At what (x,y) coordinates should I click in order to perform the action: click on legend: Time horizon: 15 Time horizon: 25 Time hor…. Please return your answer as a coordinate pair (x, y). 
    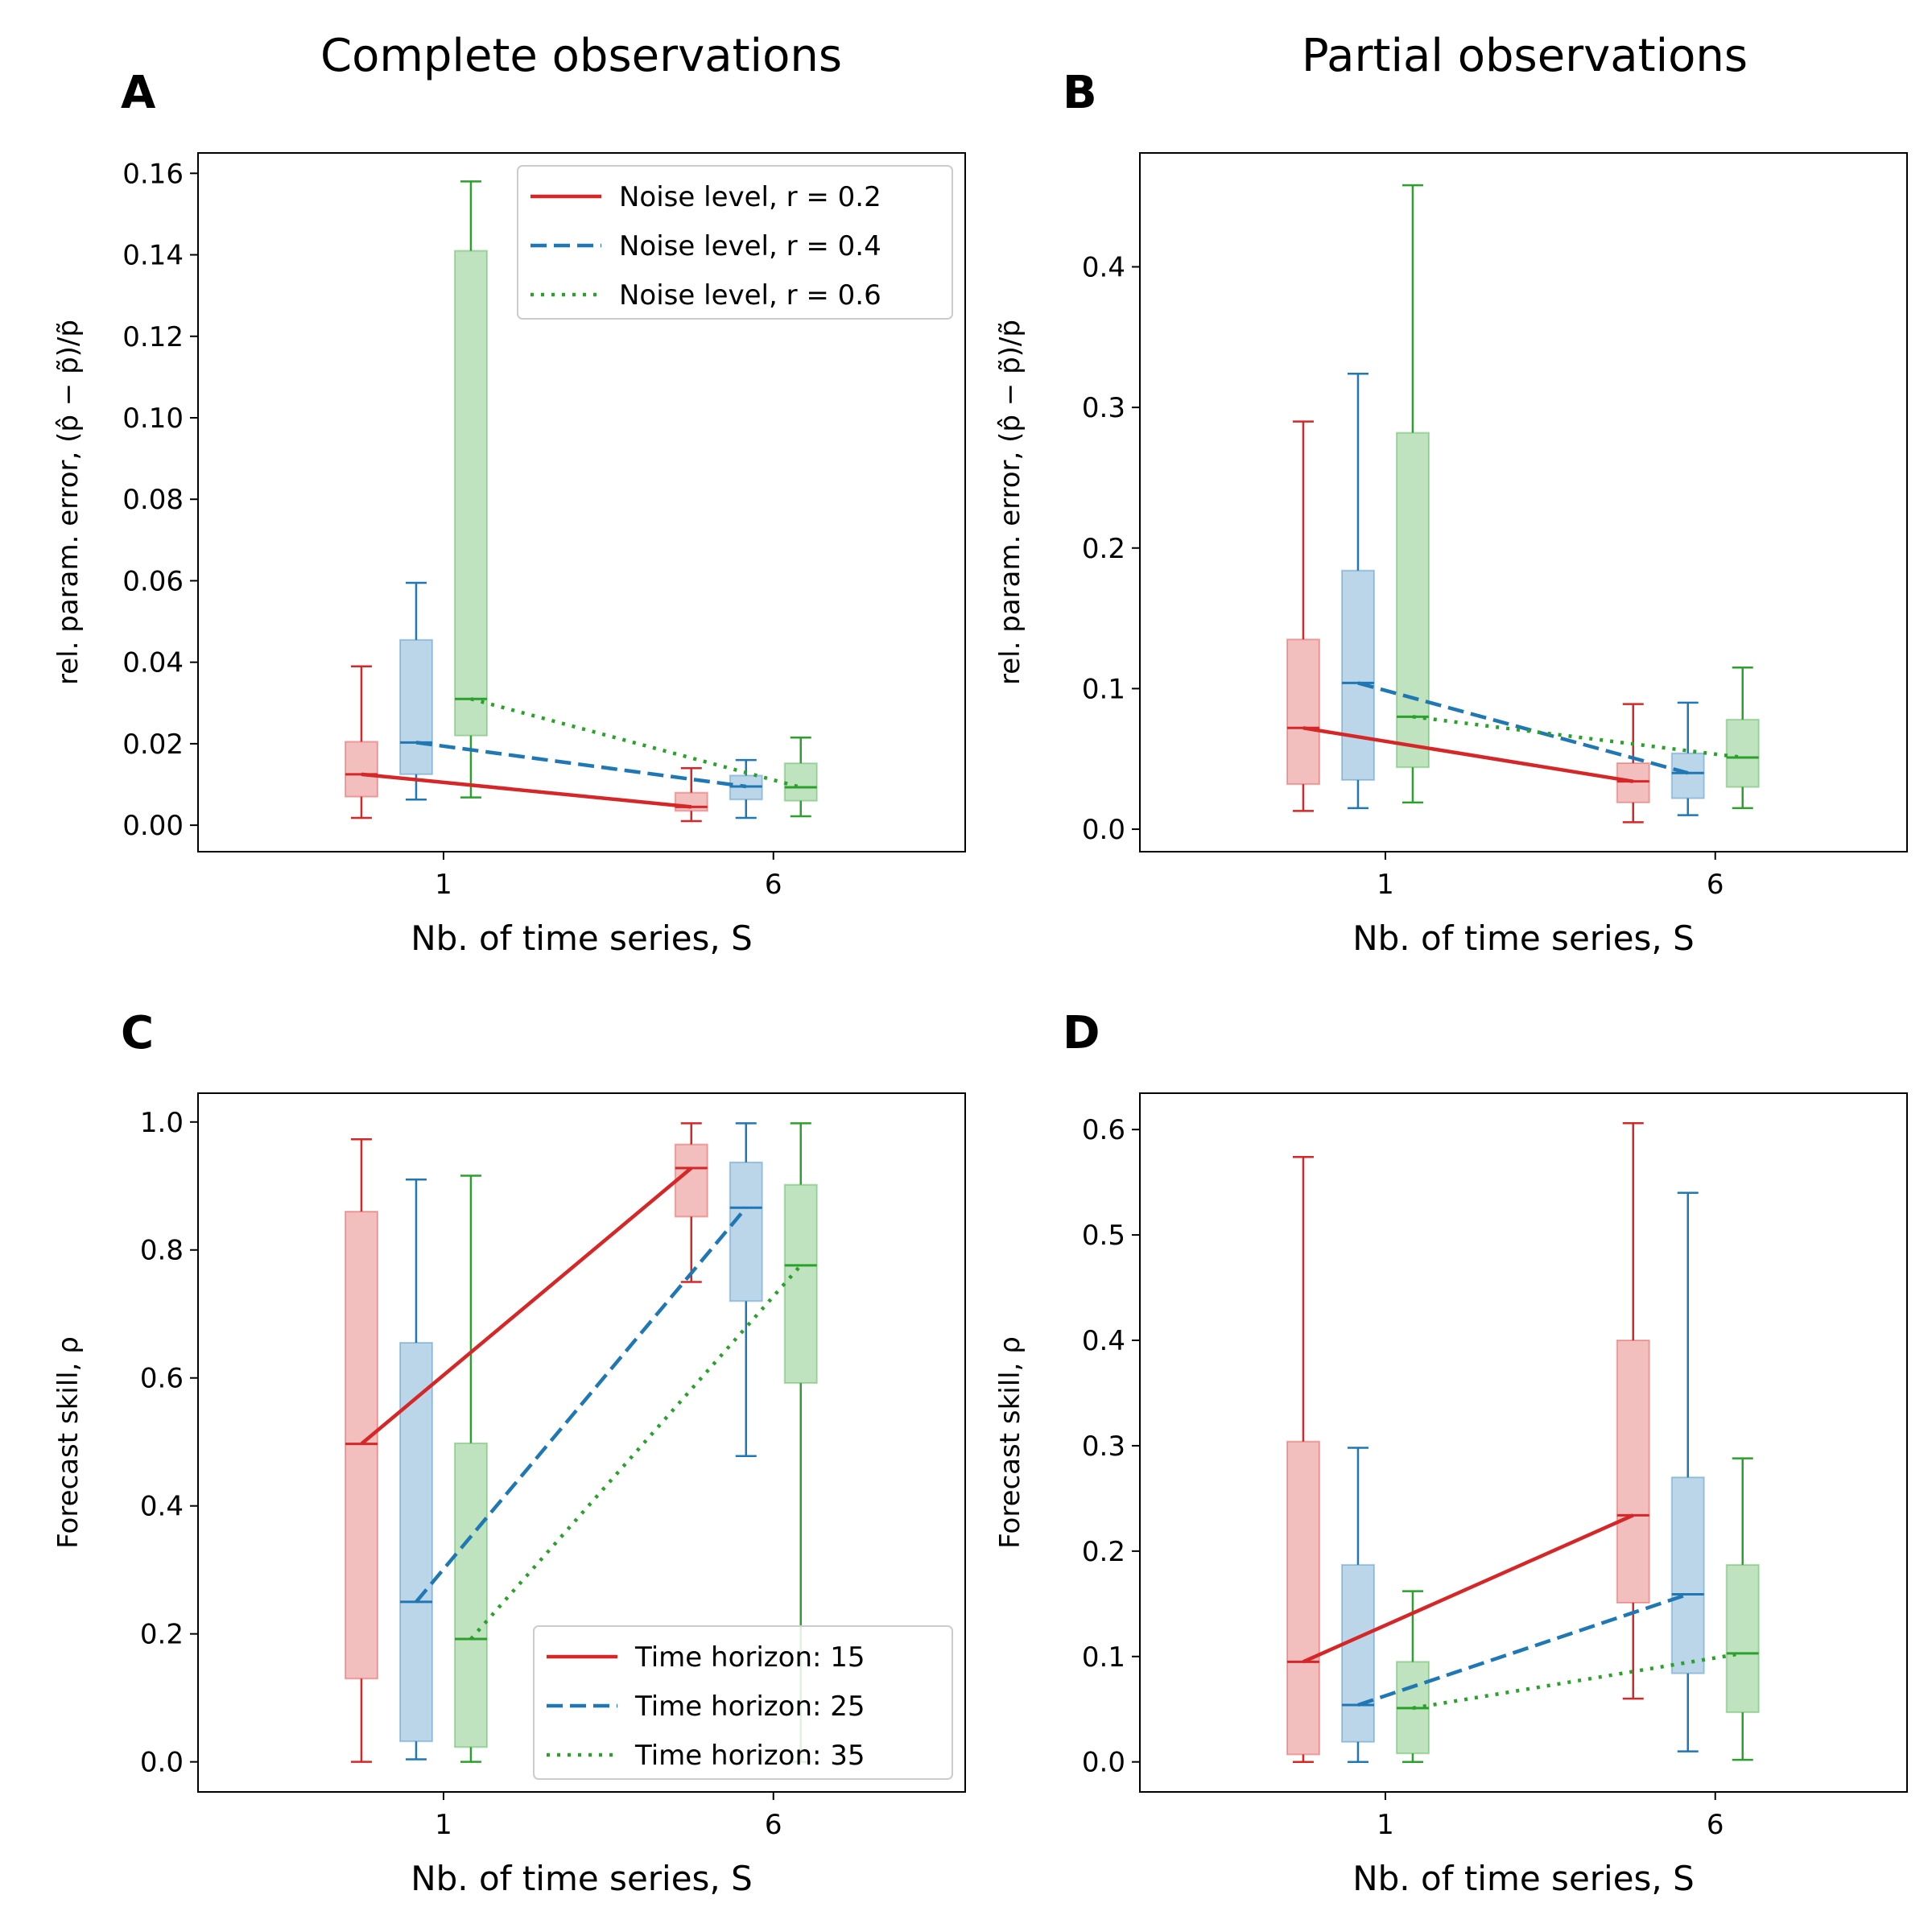
    Looking at the image, I should click on (743, 1702).